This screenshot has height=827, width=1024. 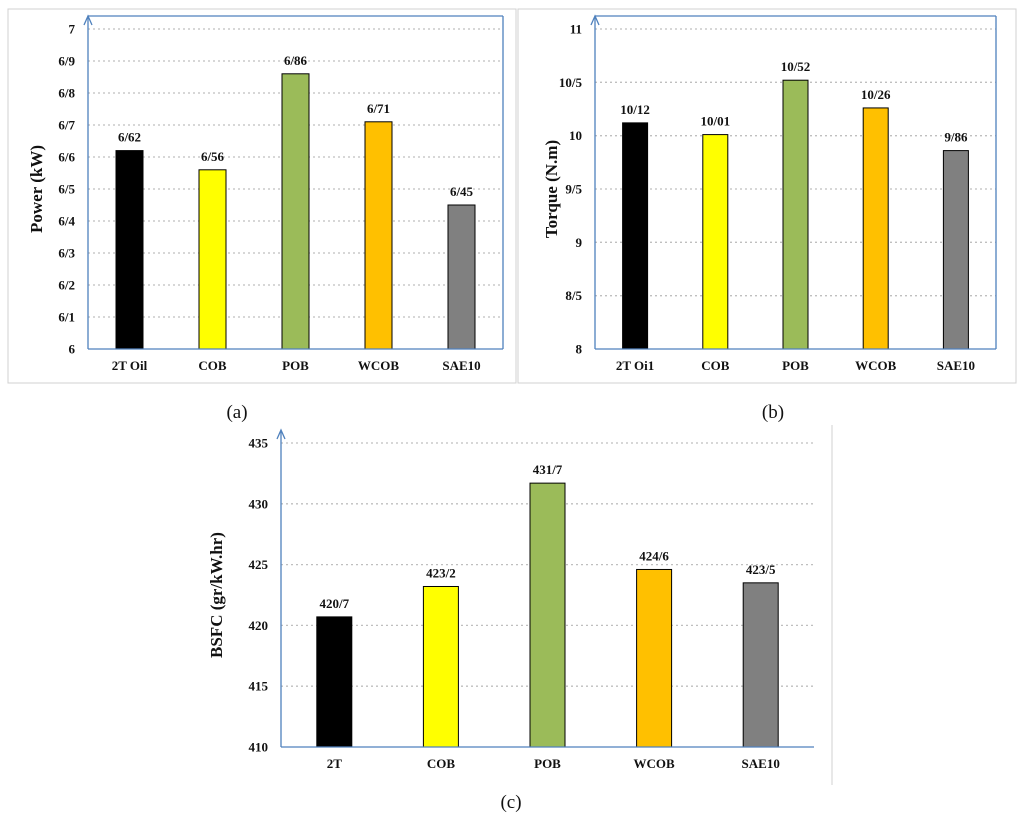 I want to click on value-label: 423/5, so click(x=761, y=569).